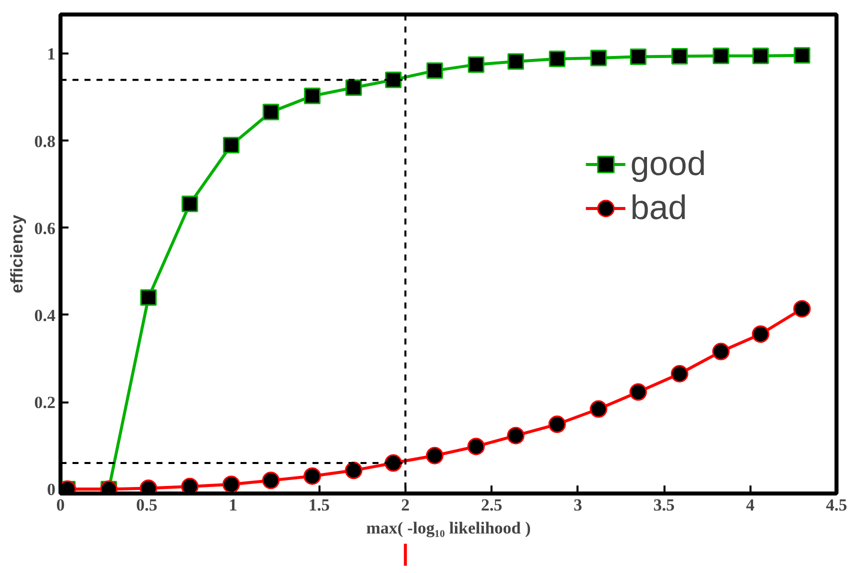 The height and width of the screenshot is (573, 850). What do you see at coordinates (51, 490) in the screenshot?
I see `y-tick-label: 0` at bounding box center [51, 490].